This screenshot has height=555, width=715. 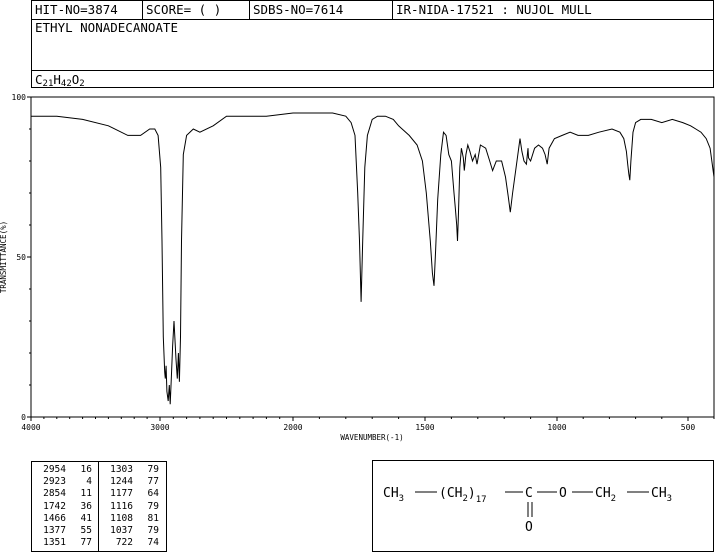 I want to click on hit-number: HIT-NO=3874, so click(x=76, y=9).